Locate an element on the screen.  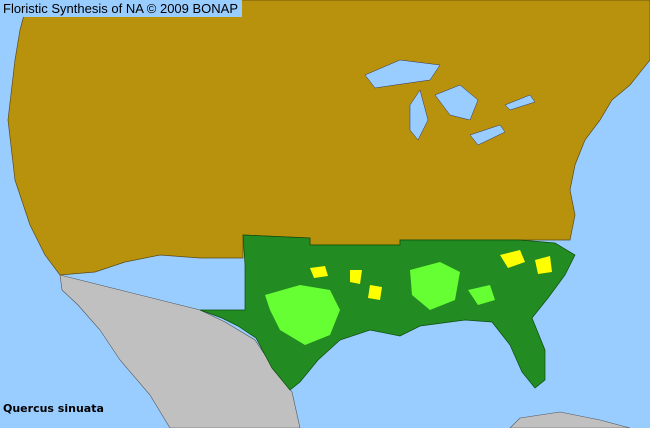
map-title: Floristic Synthesis of NA © 2009 BONAP is located at coordinates (121, 8).